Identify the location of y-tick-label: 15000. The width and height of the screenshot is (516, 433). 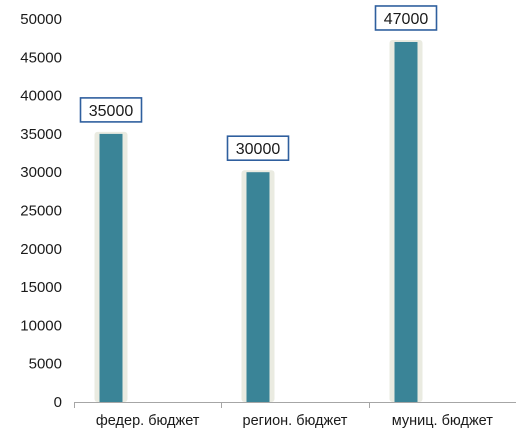
(41, 287).